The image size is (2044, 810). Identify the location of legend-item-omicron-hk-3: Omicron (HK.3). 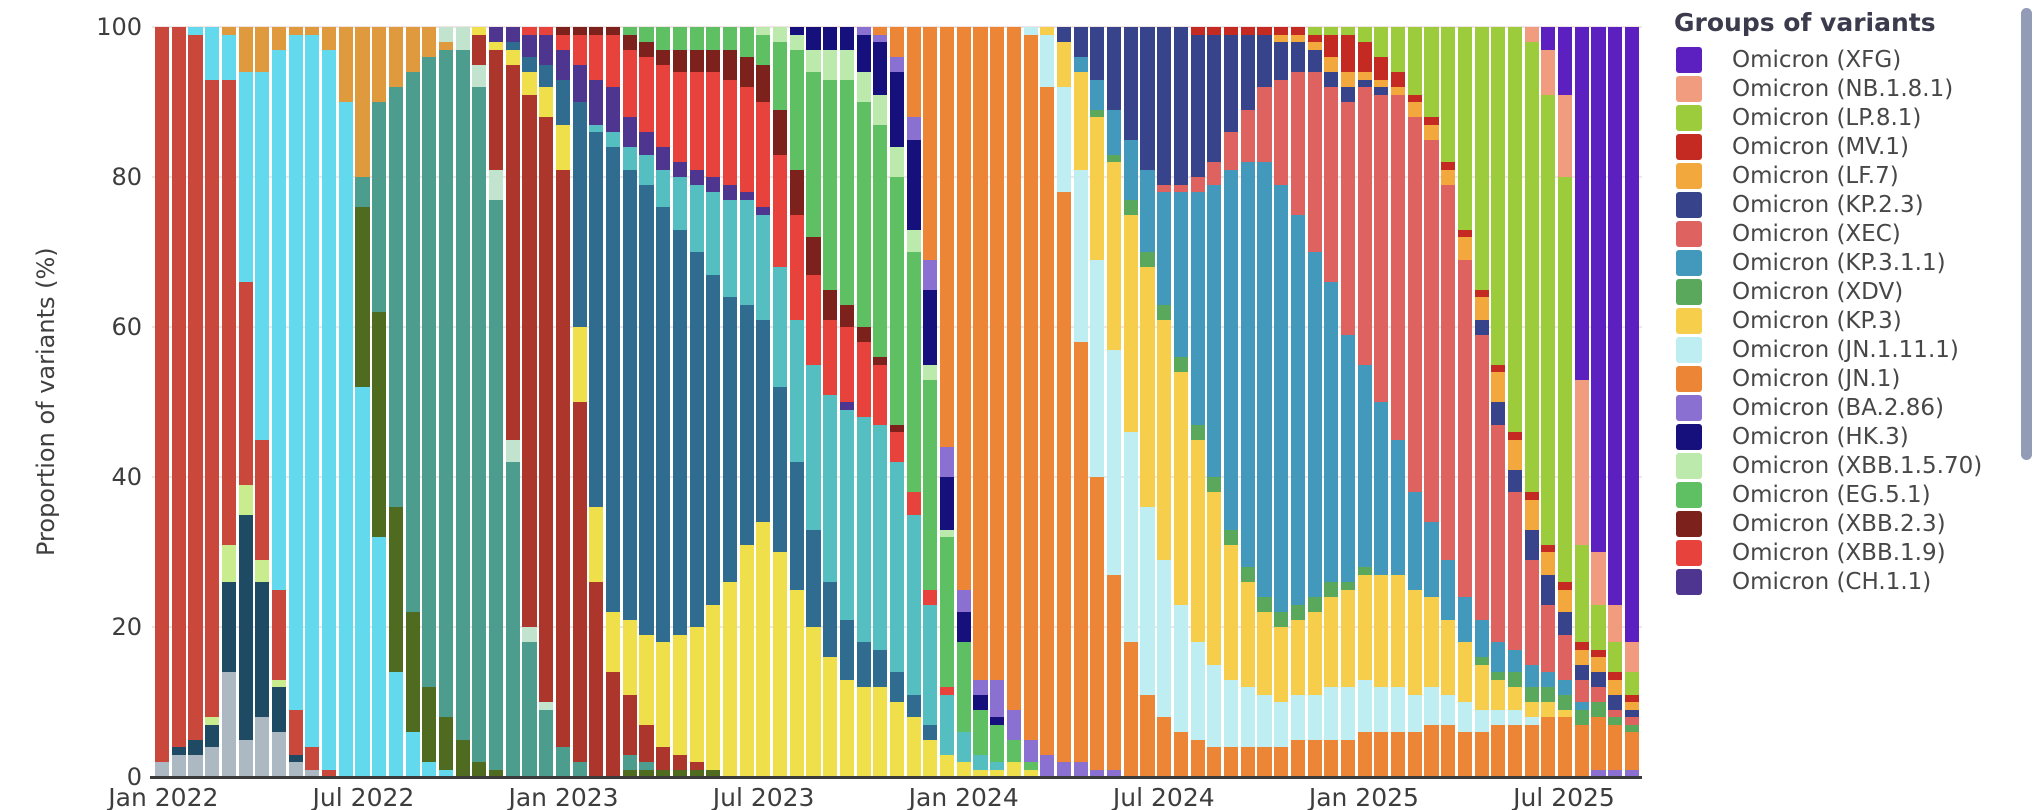
(1841, 436).